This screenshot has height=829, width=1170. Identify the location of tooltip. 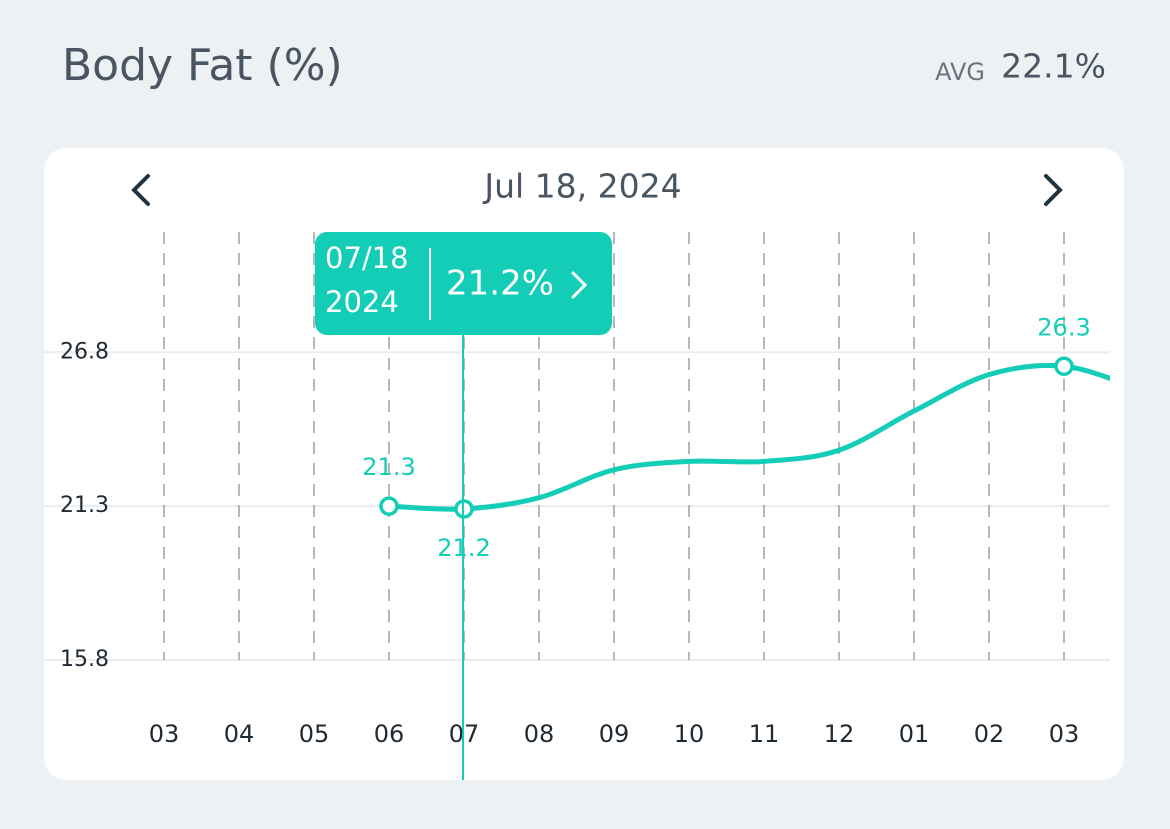
(463, 283).